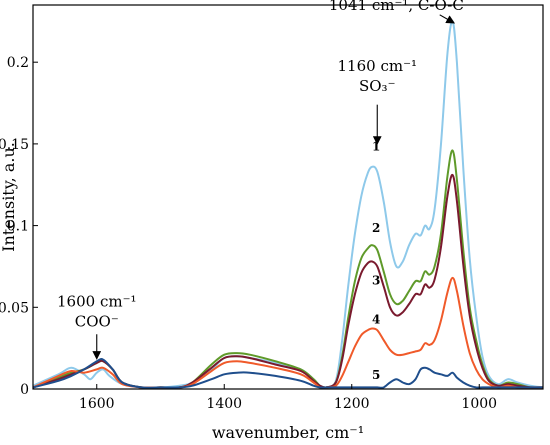 The image size is (550, 445). Describe the element at coordinates (396, 7) in the screenshot. I see `annotation-coc-line-1: 1041 cm⁻¹, C-O-C` at that location.